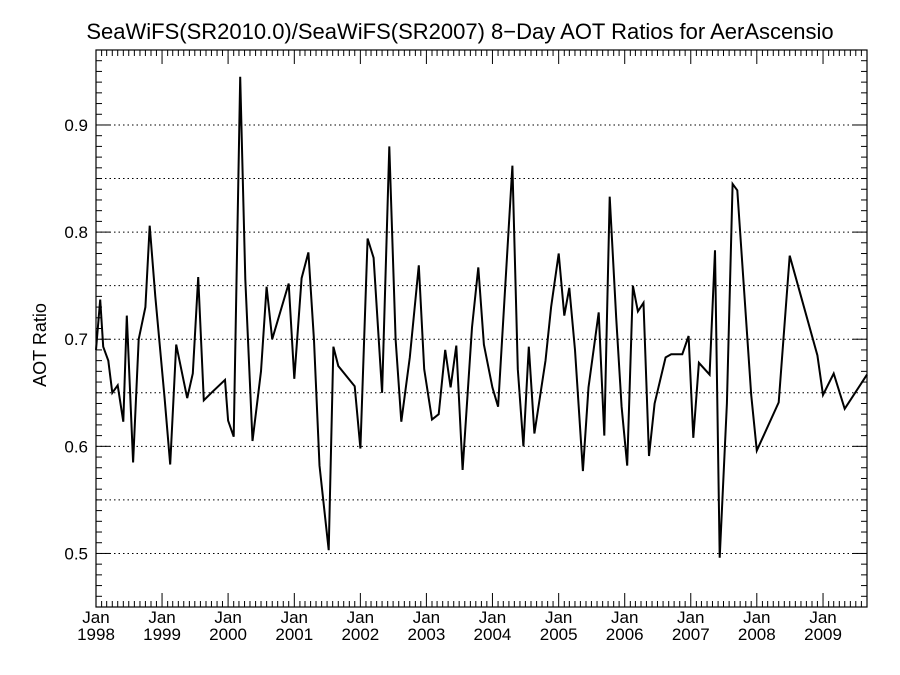  I want to click on y-axis-label: AOT Ratio, so click(40, 345).